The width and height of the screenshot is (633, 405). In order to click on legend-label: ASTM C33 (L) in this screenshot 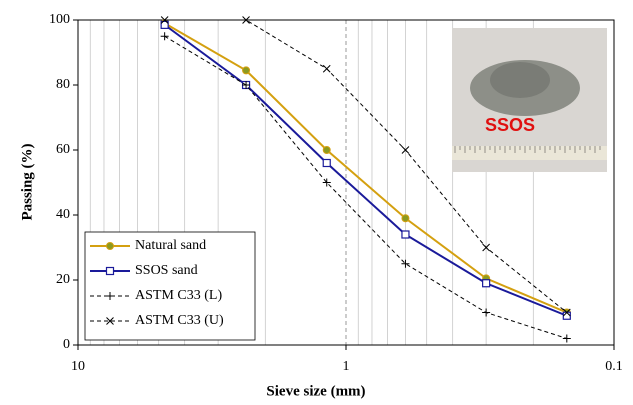, I will do `click(178, 295)`.